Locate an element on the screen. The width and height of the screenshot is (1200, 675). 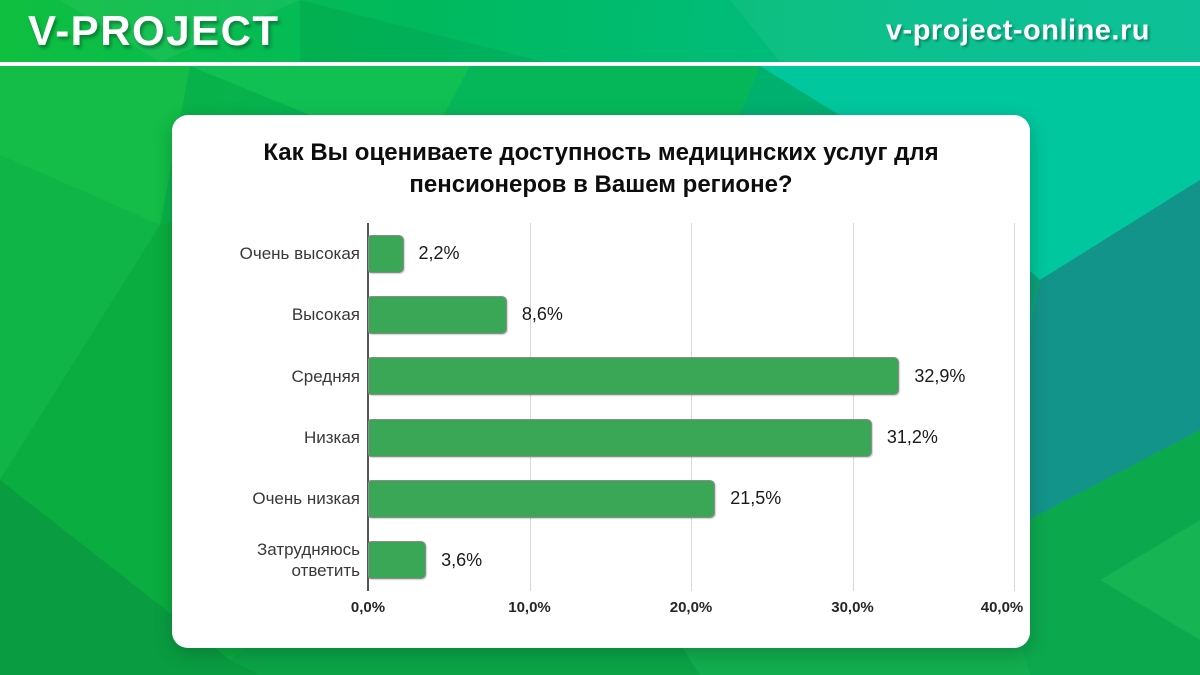
site-url-text: v-project-online.ru is located at coordinates (1017, 30).